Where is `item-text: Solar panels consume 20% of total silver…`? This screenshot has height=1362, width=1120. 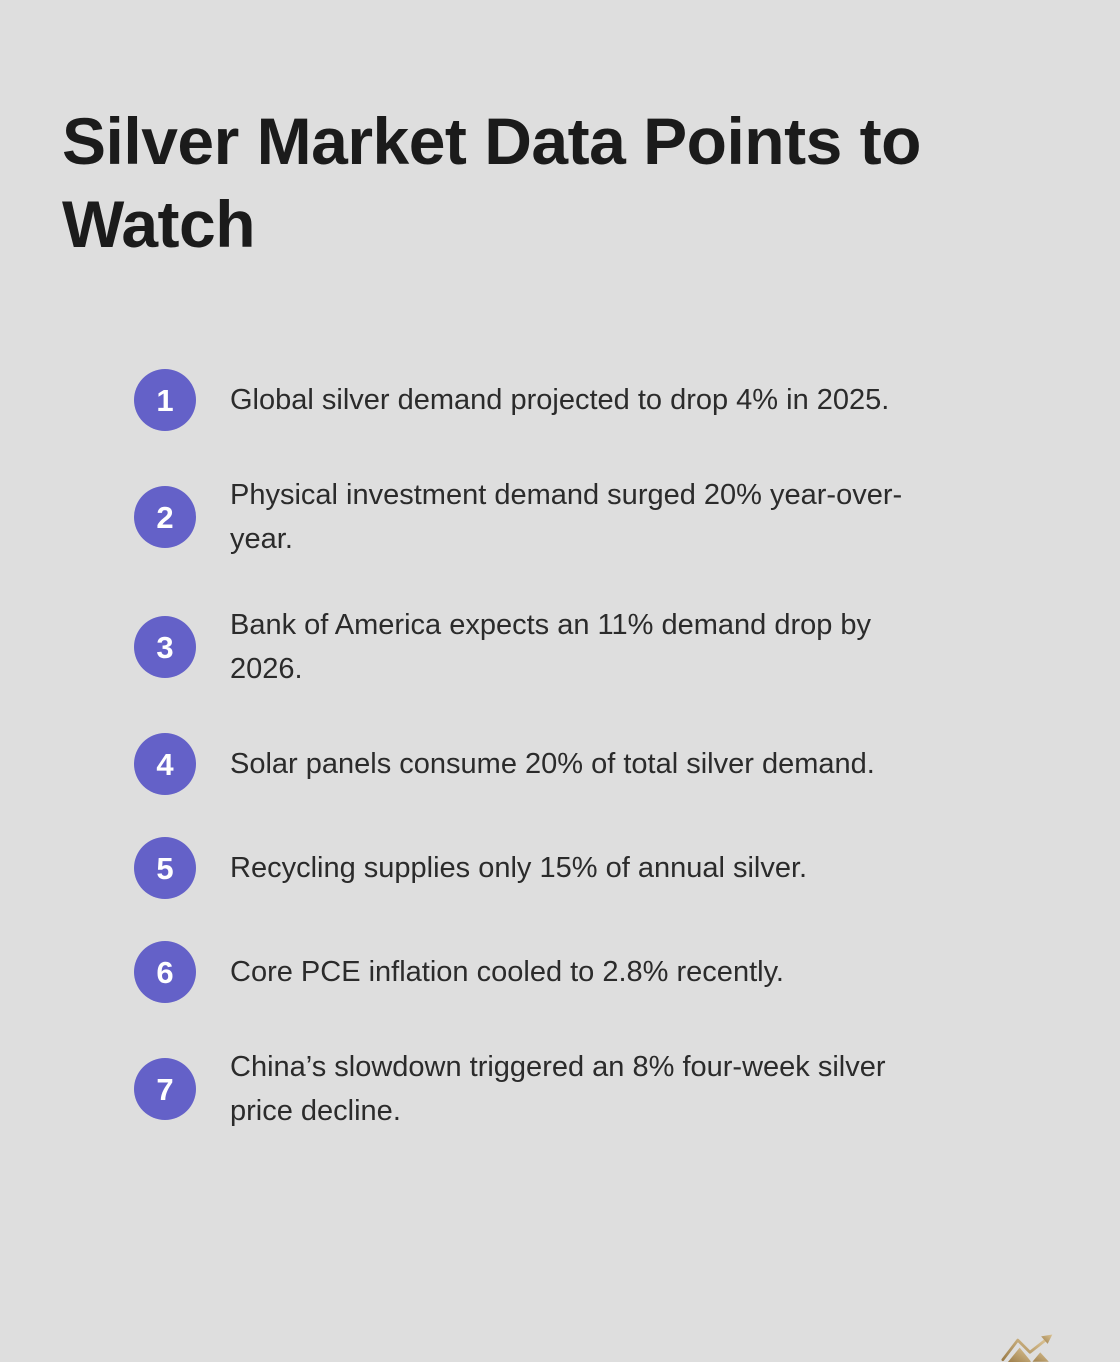 item-text: Solar panels consume 20% of total silver… is located at coordinates (552, 764).